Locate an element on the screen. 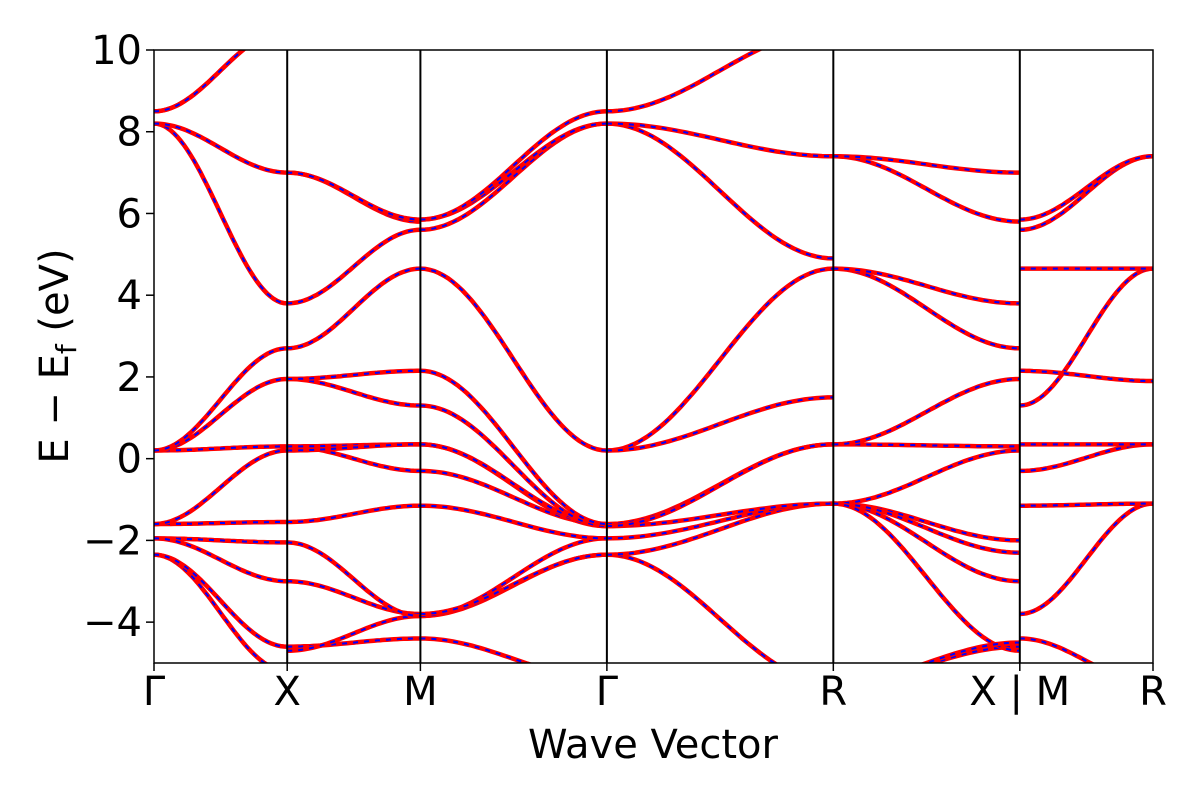  x-tick-label: M is located at coordinates (420, 692).